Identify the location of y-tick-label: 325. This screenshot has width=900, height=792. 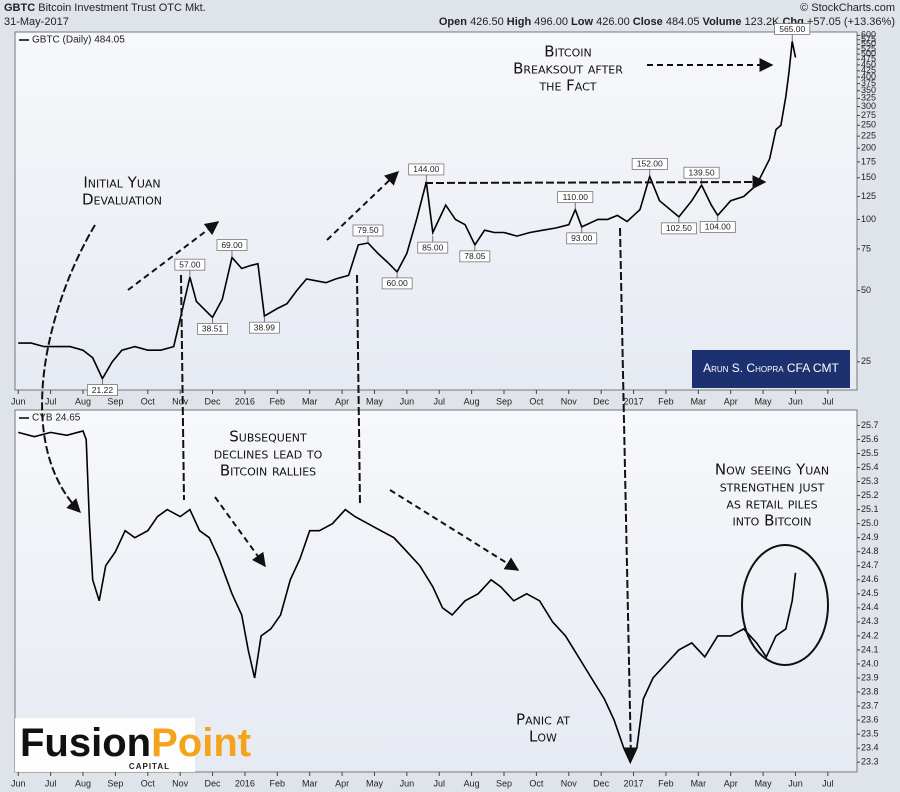
(868, 98).